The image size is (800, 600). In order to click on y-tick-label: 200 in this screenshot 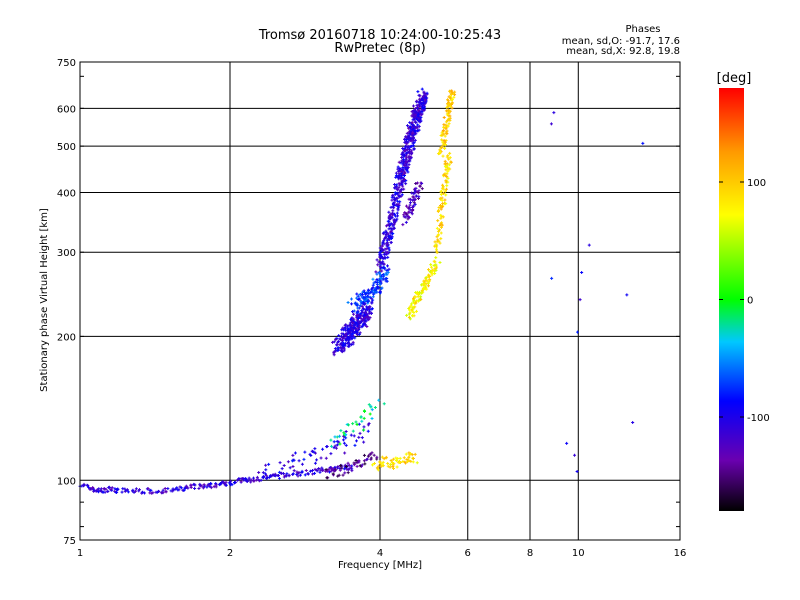, I will do `click(66, 337)`.